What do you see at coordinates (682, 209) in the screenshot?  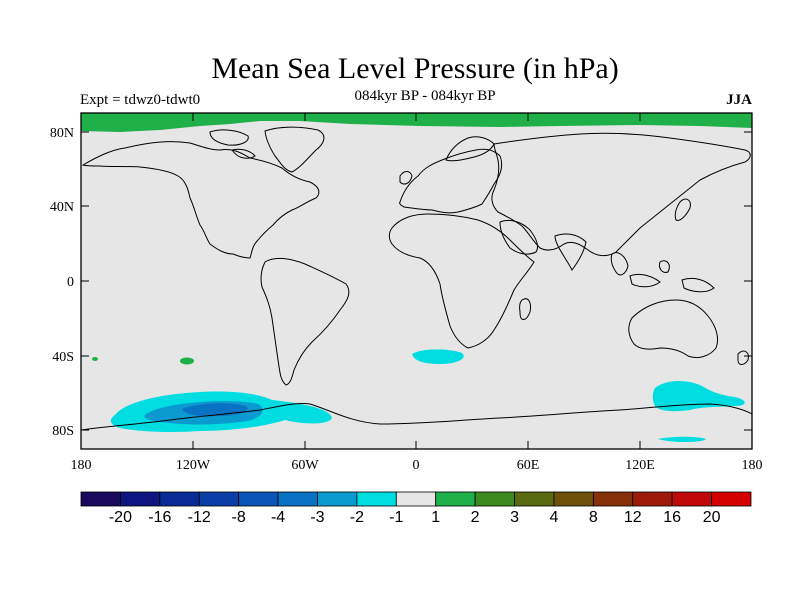 I see `coast-japan` at bounding box center [682, 209].